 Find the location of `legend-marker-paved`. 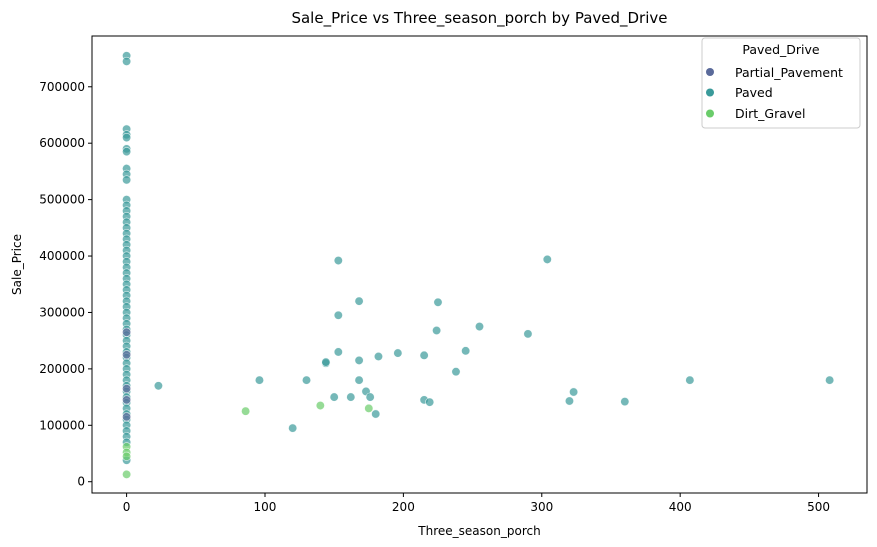

legend-marker-paved is located at coordinates (710, 92).